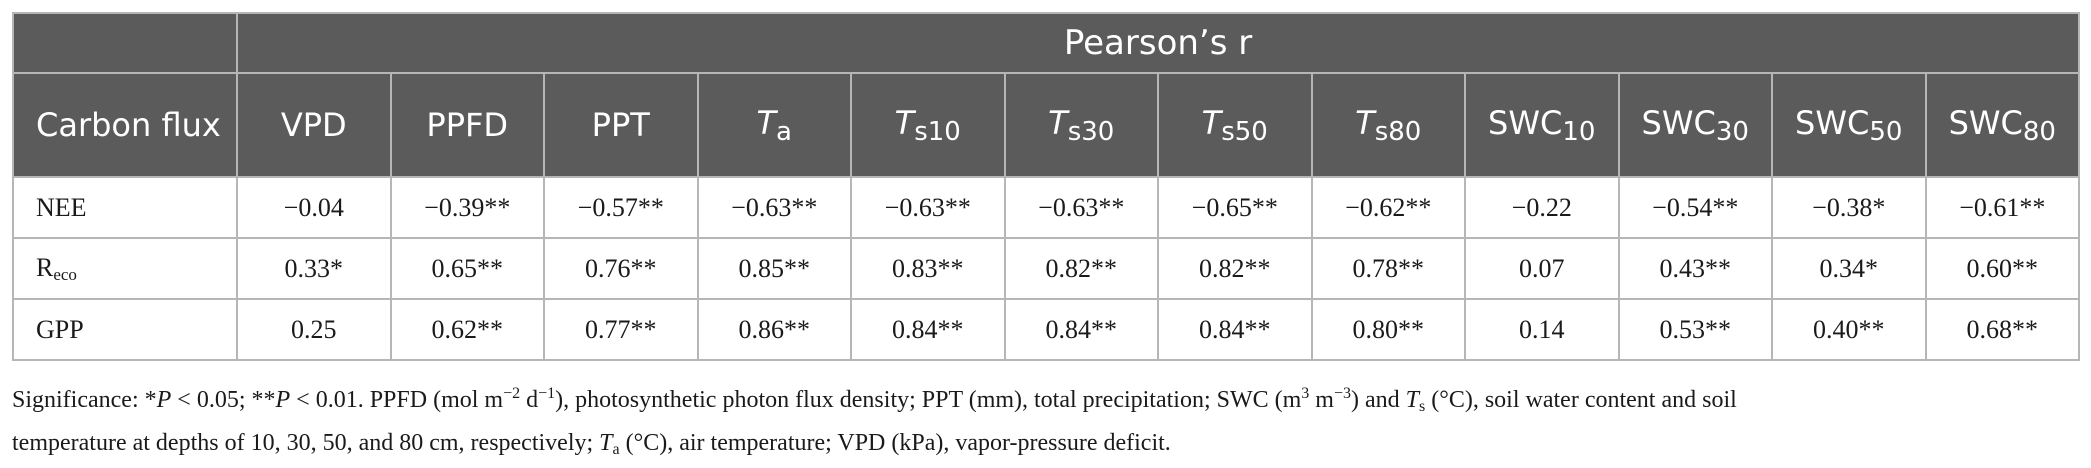 This screenshot has height=468, width=2091. What do you see at coordinates (1886, 131) in the screenshot?
I see `column-header-subscript: 50` at bounding box center [1886, 131].